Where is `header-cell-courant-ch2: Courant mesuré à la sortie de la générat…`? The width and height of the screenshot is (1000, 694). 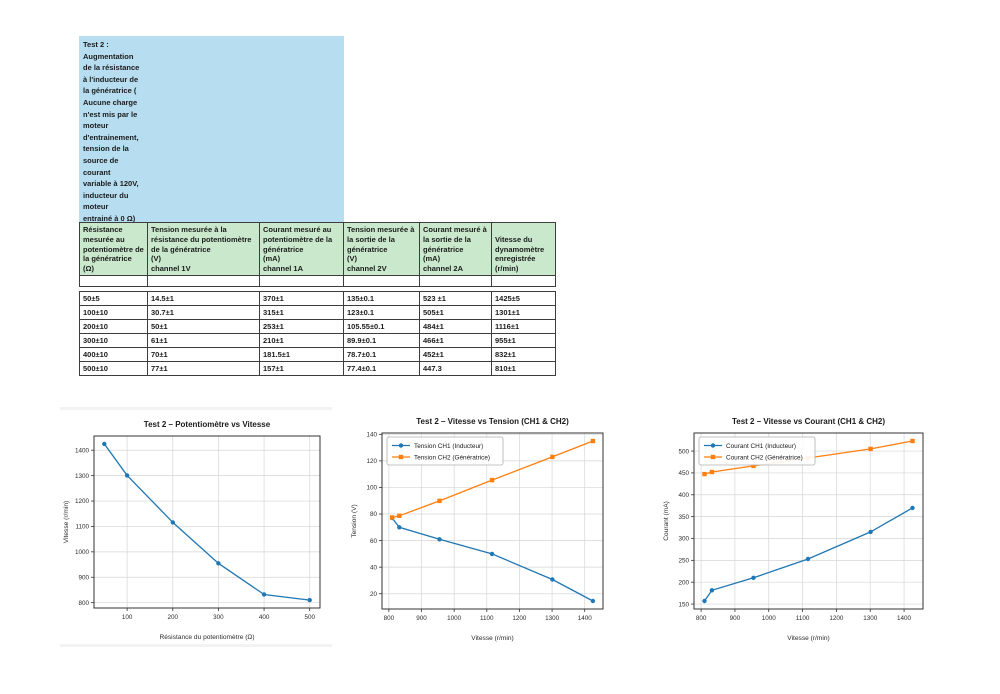
header-cell-courant-ch2: Courant mesuré à la sortie de la générat… is located at coordinates (455, 249).